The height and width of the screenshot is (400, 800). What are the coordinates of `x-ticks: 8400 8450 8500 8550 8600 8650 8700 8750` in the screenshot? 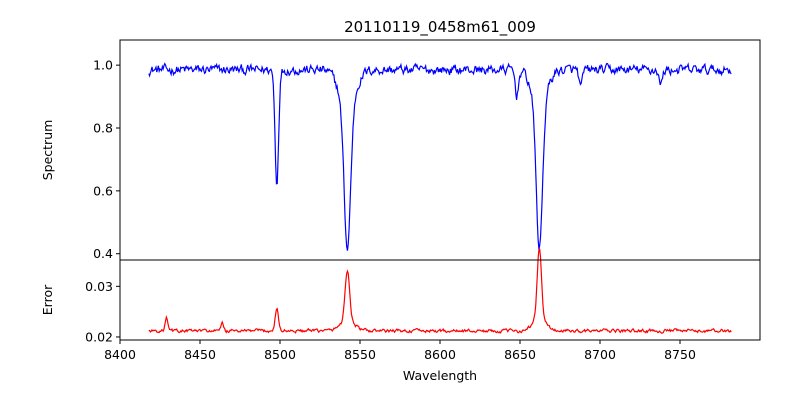 It's located at (400, 351).